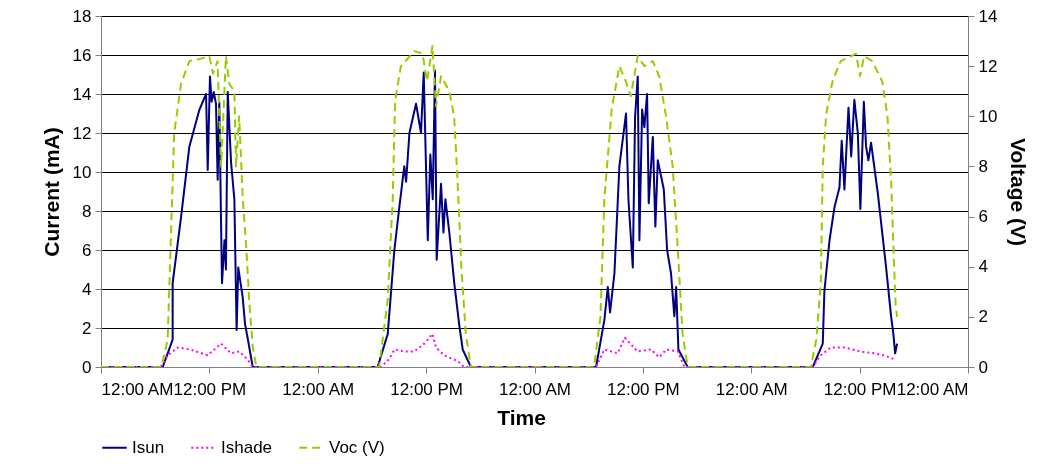 The height and width of the screenshot is (467, 1056). I want to click on y-tick-label: 2, so click(87, 328).